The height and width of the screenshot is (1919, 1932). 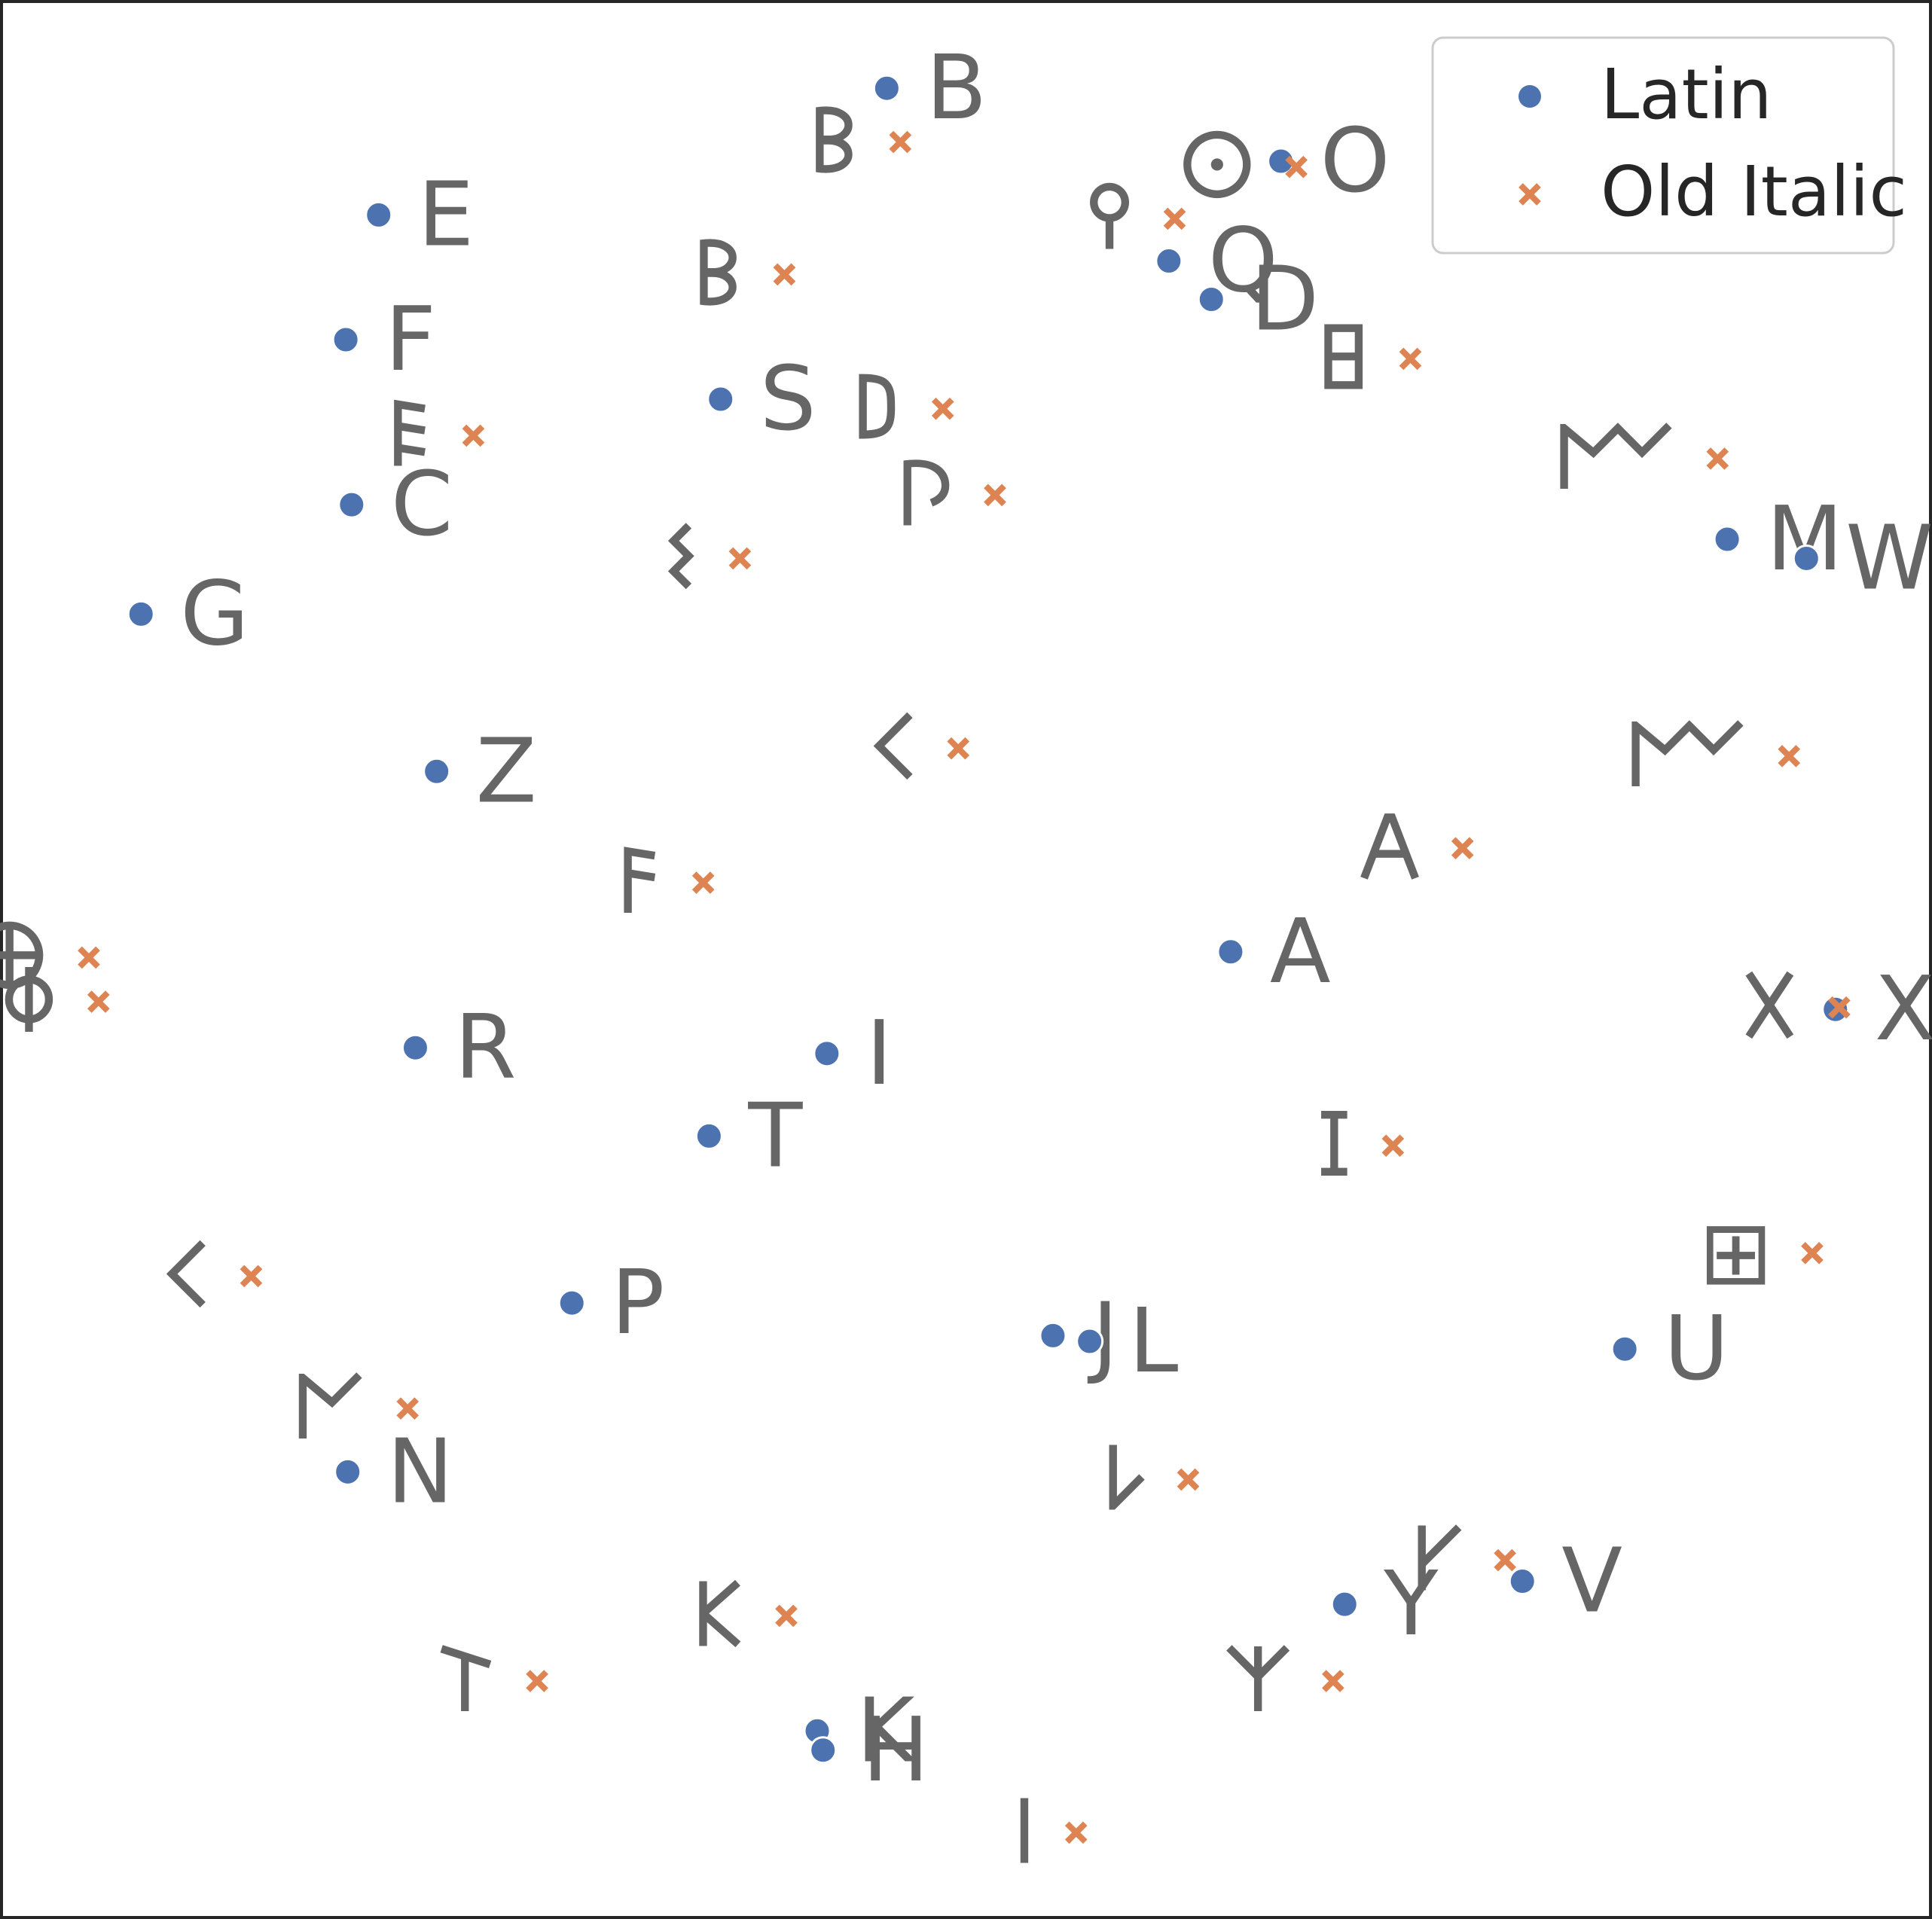 What do you see at coordinates (329, 1408) in the screenshot?
I see `point-label: 𐌍` at bounding box center [329, 1408].